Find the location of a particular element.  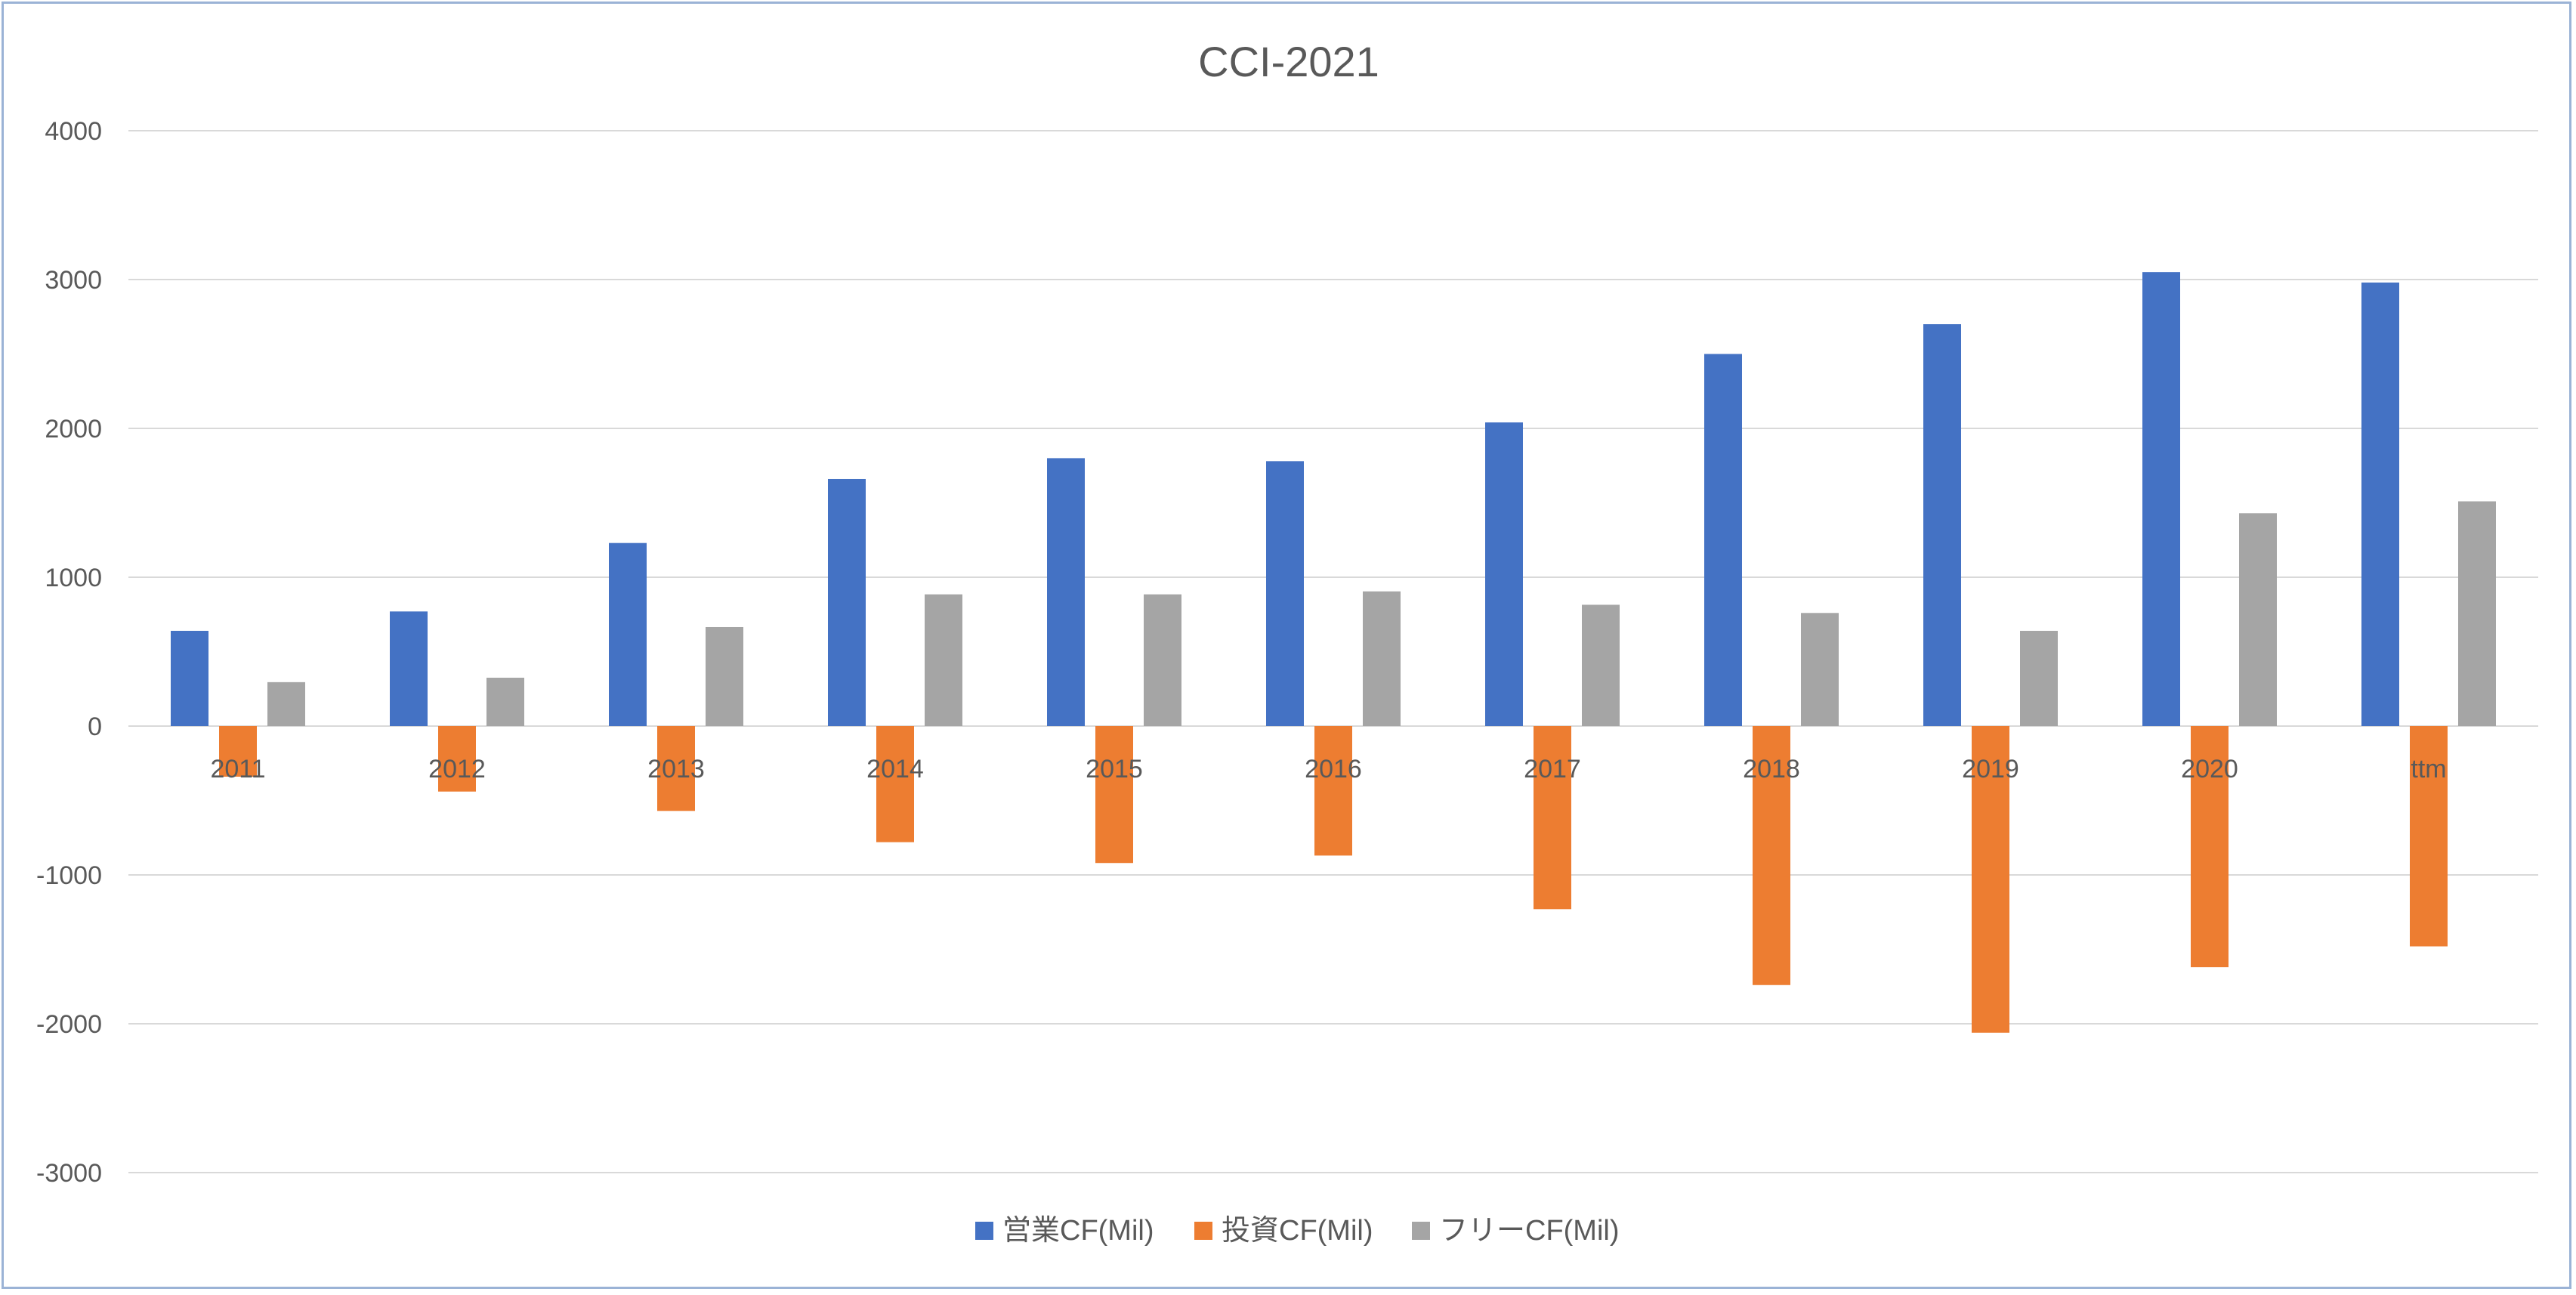

x-tick-label: 2018 is located at coordinates (1771, 769).